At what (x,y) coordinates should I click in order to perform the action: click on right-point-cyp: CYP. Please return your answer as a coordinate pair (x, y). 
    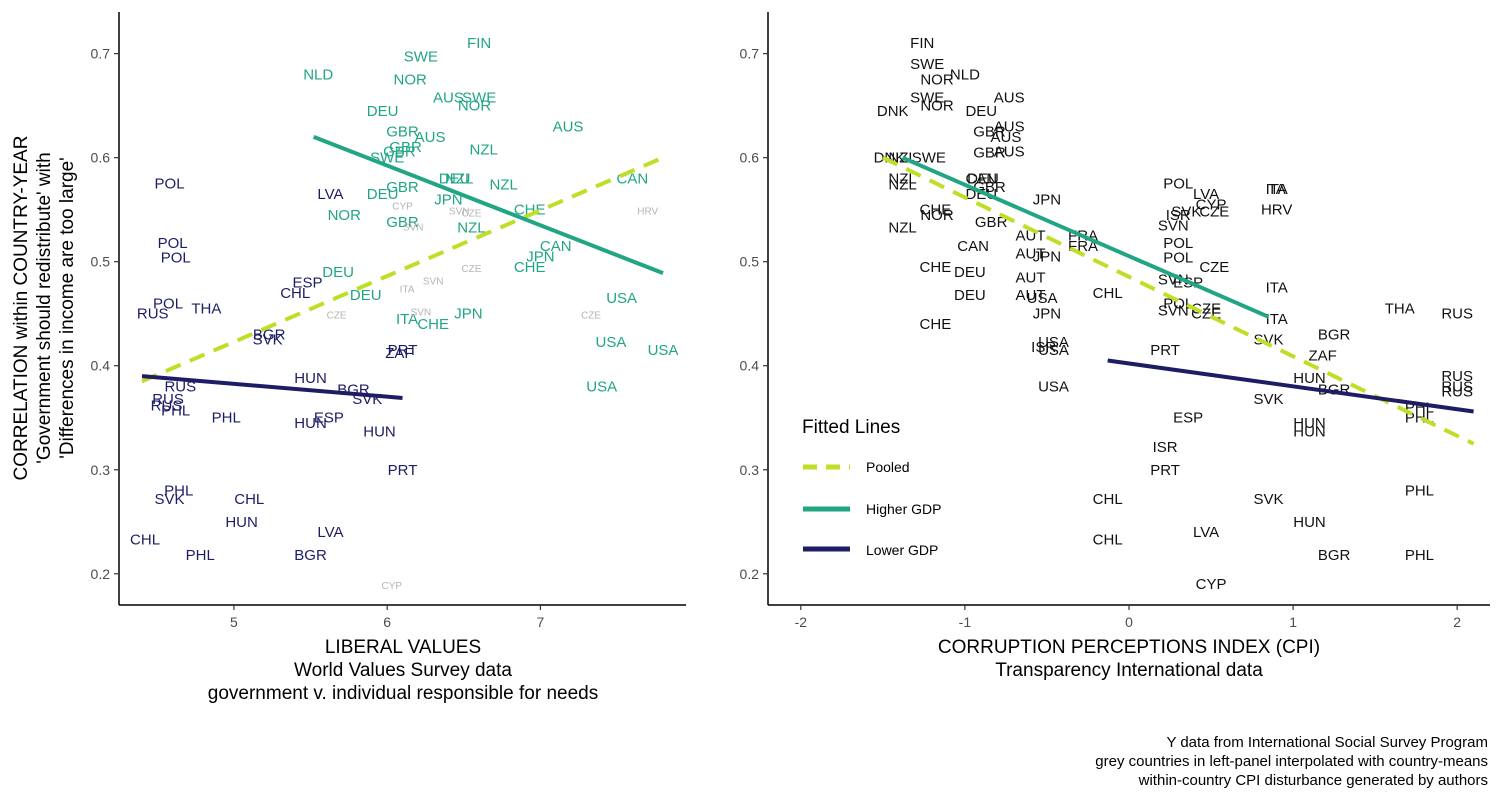
    Looking at the image, I should click on (1211, 584).